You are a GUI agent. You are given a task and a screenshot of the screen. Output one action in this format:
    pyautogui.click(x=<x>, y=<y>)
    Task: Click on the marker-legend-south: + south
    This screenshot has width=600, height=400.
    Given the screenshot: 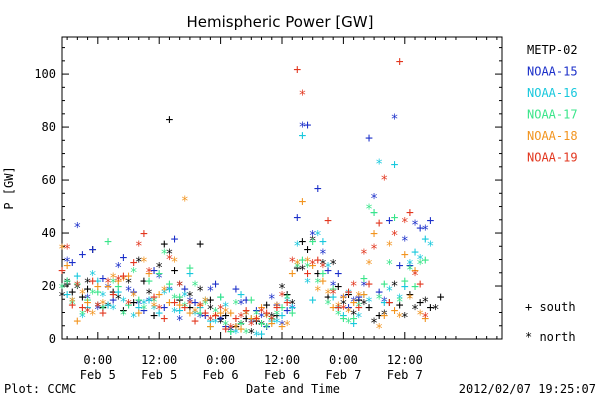 What is the action you would take?
    pyautogui.click(x=550, y=307)
    